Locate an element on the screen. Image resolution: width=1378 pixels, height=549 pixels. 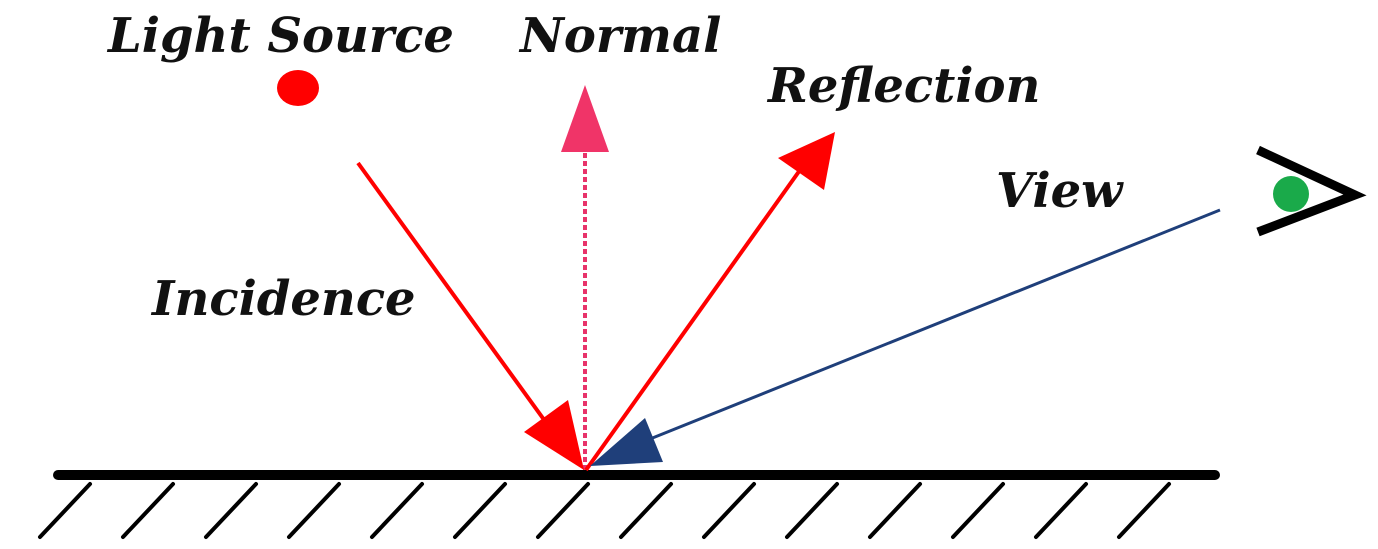
normal-label: Normal is located at coordinates (619, 36).